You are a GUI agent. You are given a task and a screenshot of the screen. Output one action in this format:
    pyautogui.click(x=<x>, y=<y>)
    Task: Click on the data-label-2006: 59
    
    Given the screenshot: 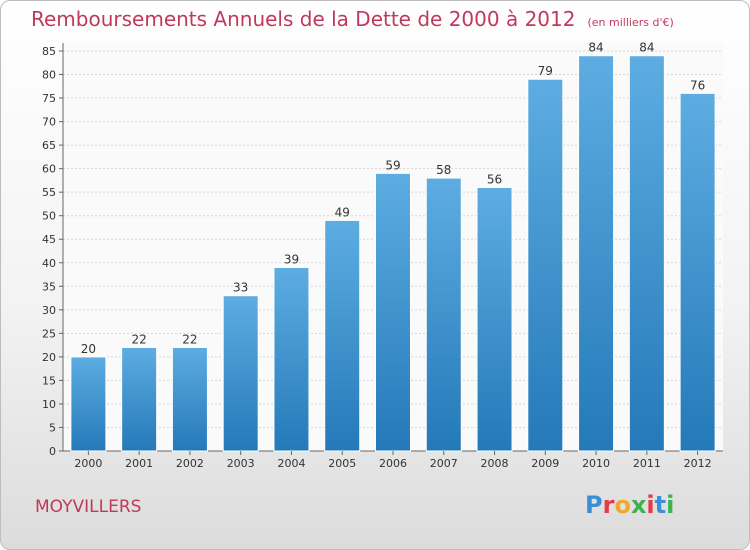 What is the action you would take?
    pyautogui.click(x=392, y=165)
    